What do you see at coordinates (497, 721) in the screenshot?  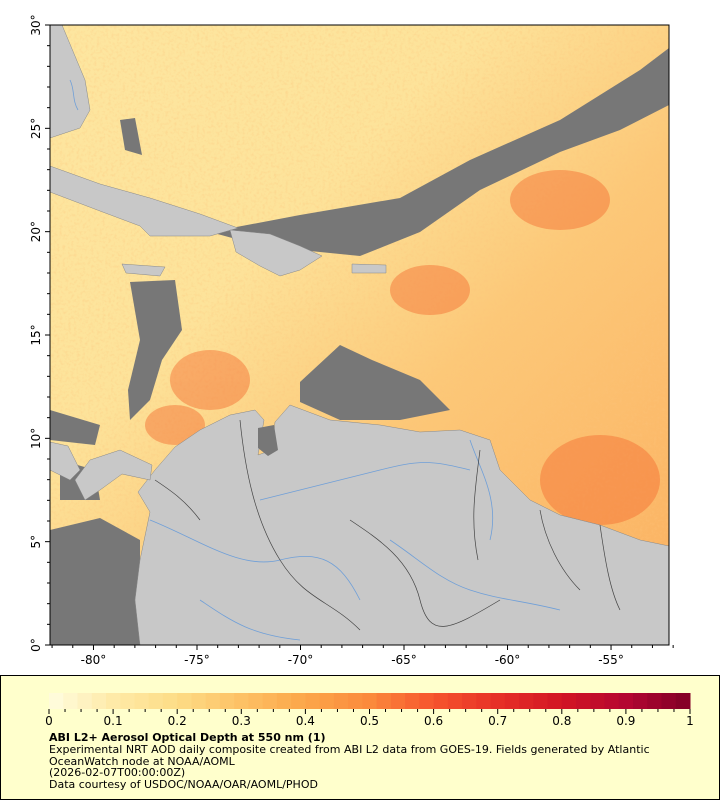 I see `colorbar-tick-label: 0.7` at bounding box center [497, 721].